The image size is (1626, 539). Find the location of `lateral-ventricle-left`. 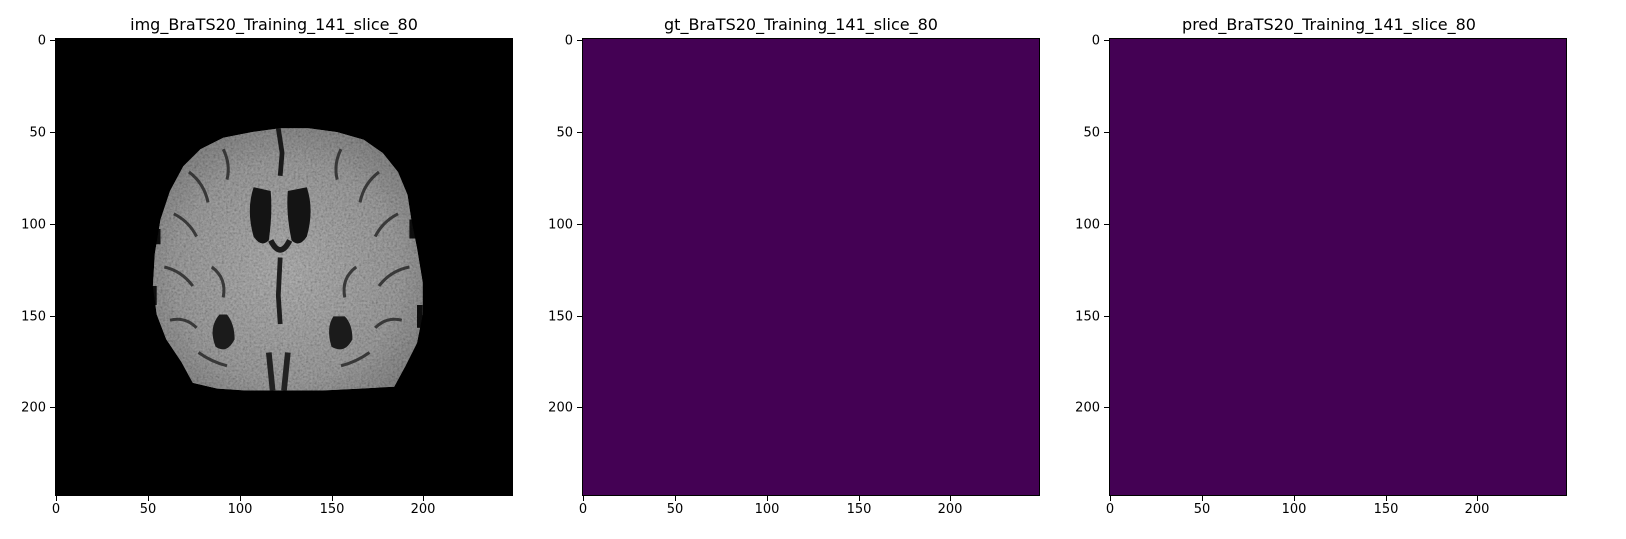

lateral-ventricle-left is located at coordinates (260, 215).